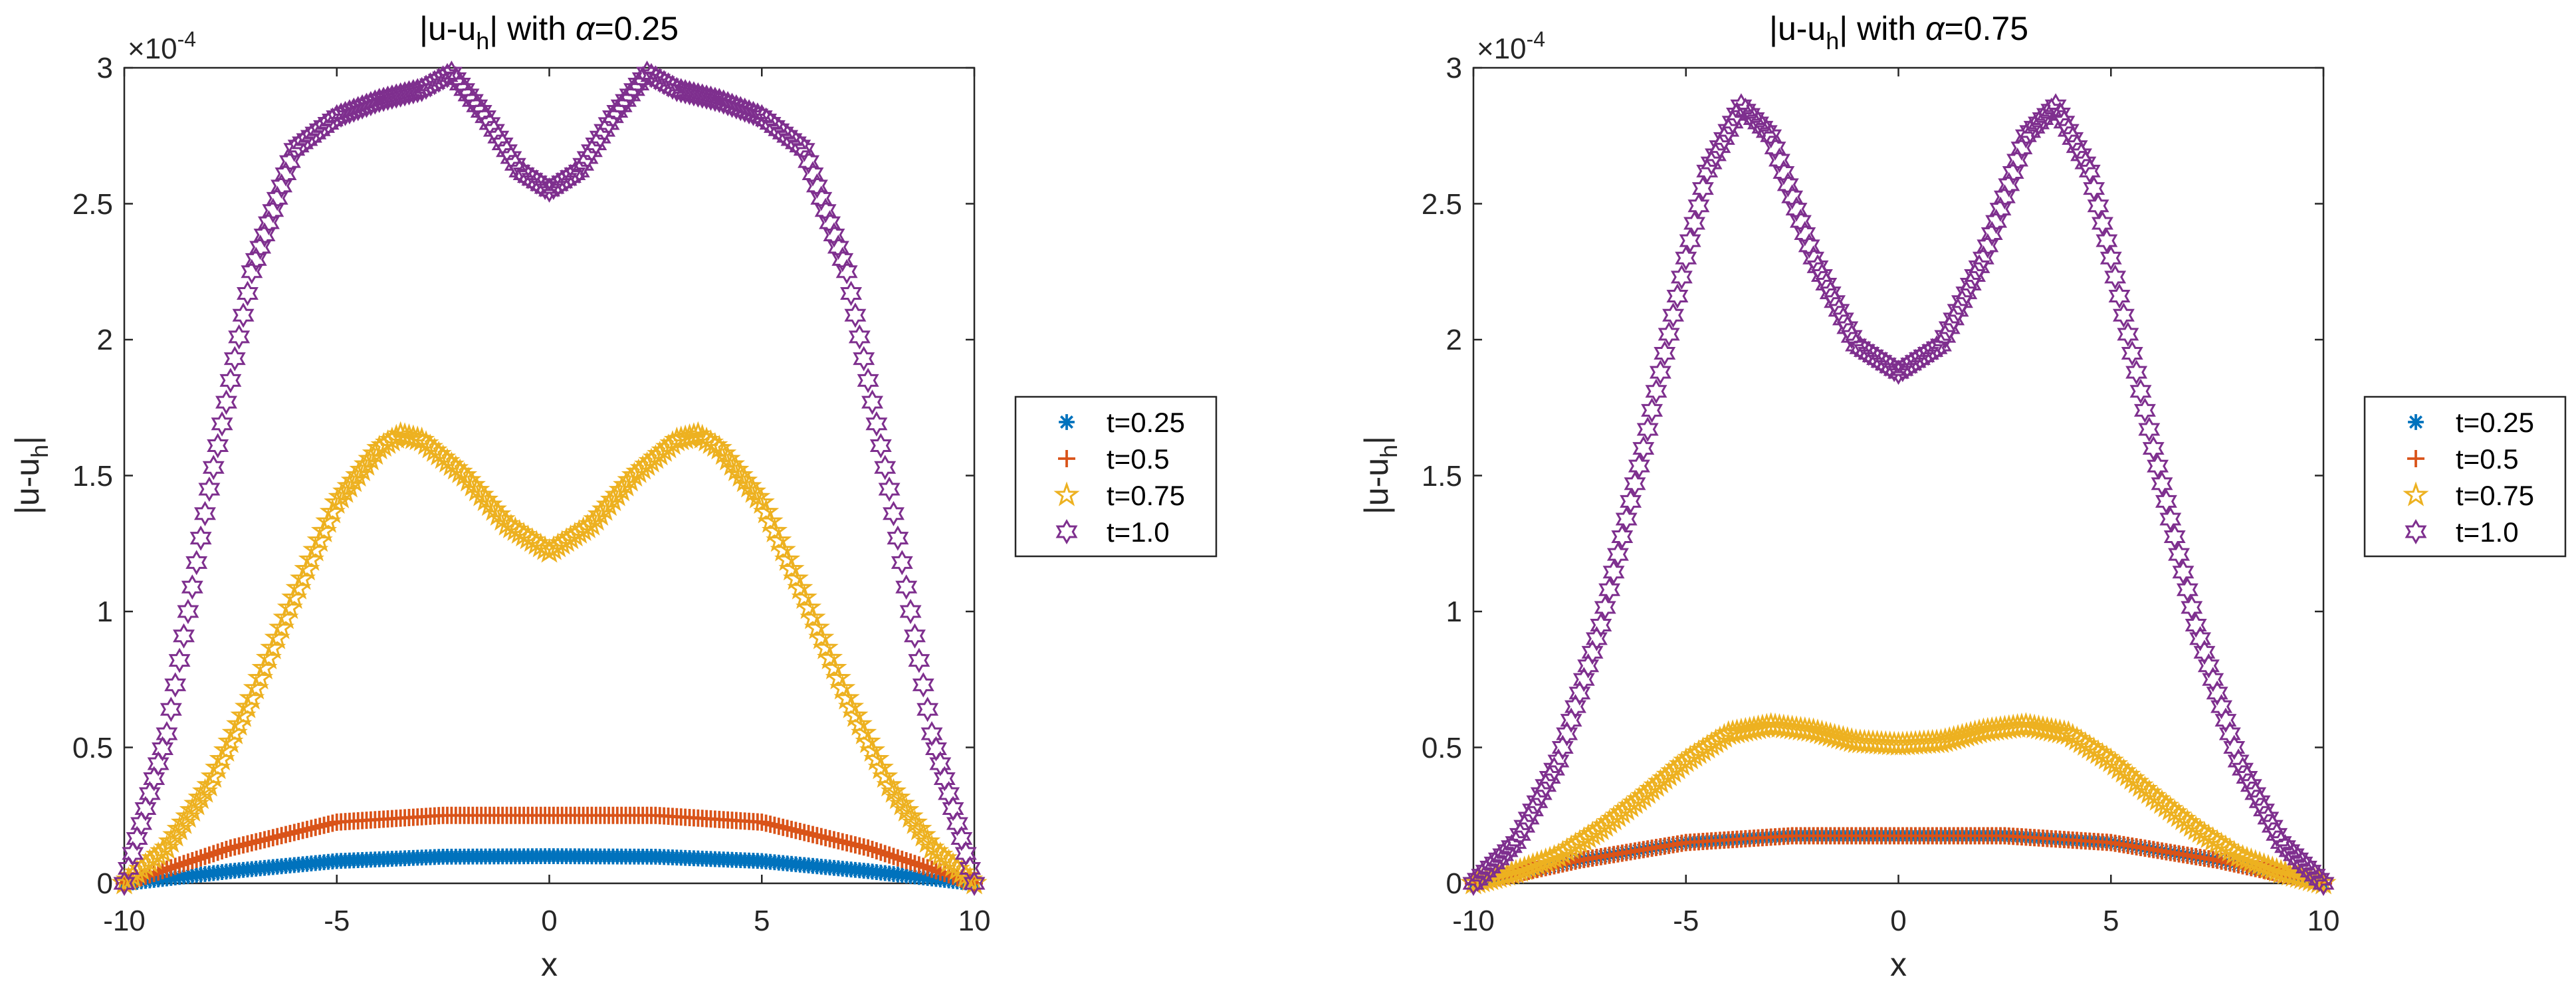 This screenshot has width=2576, height=995. I want to click on chart-title: |u-uh| with α=0.25, so click(549, 32).